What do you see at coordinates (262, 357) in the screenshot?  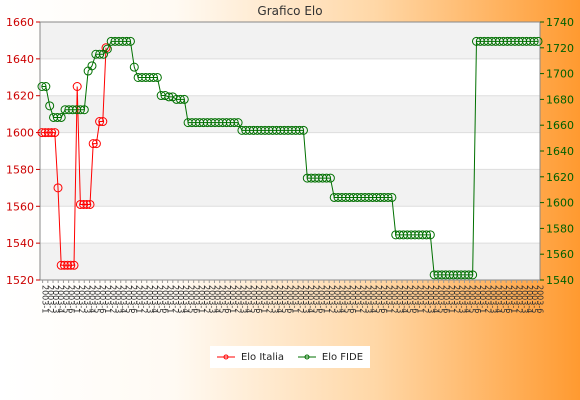 I see `legend-label-italia: Elo Italia` at bounding box center [262, 357].